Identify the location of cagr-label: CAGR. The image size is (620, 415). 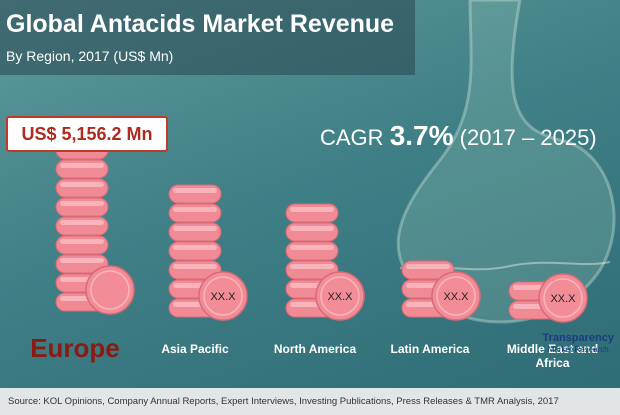
(352, 137).